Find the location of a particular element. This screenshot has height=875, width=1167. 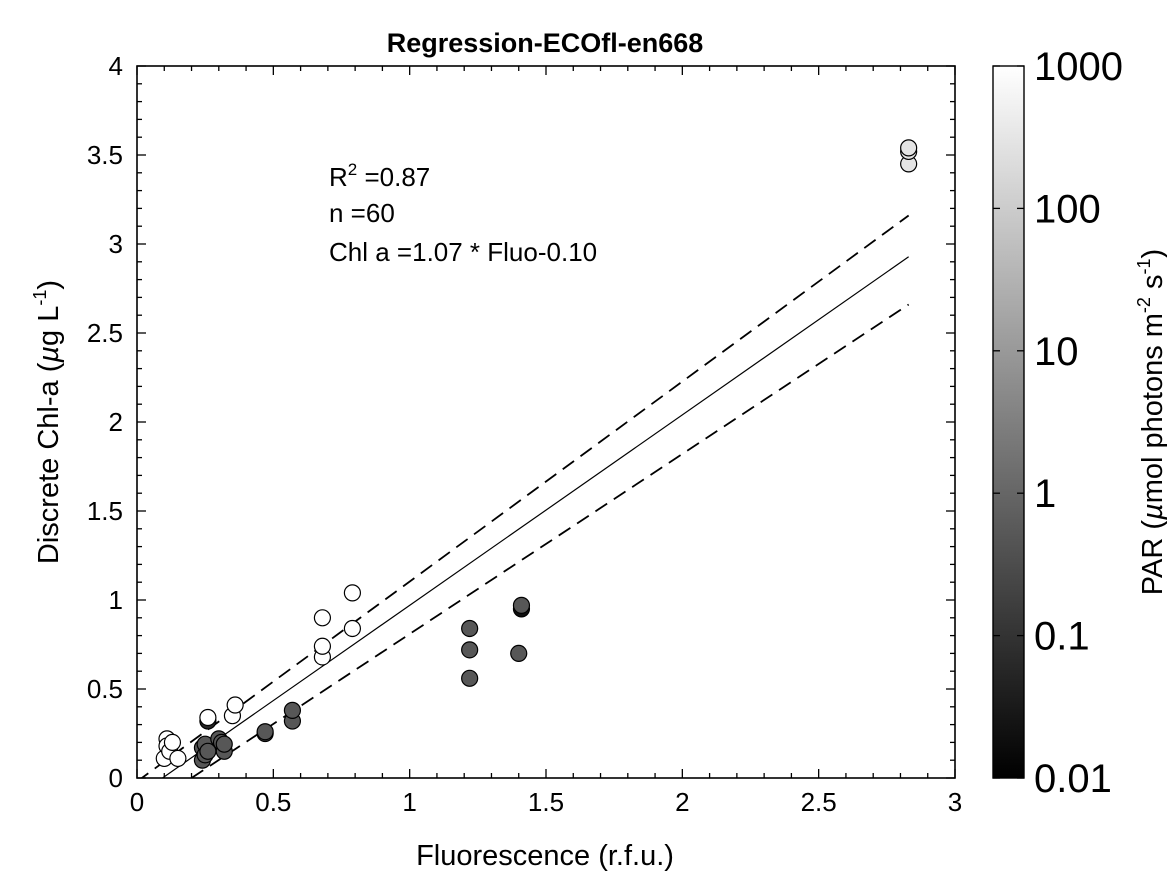

y-tick-labels: 0 0.5 1 1.5 2 2.5 3 3.5 4 is located at coordinates (105, 422).